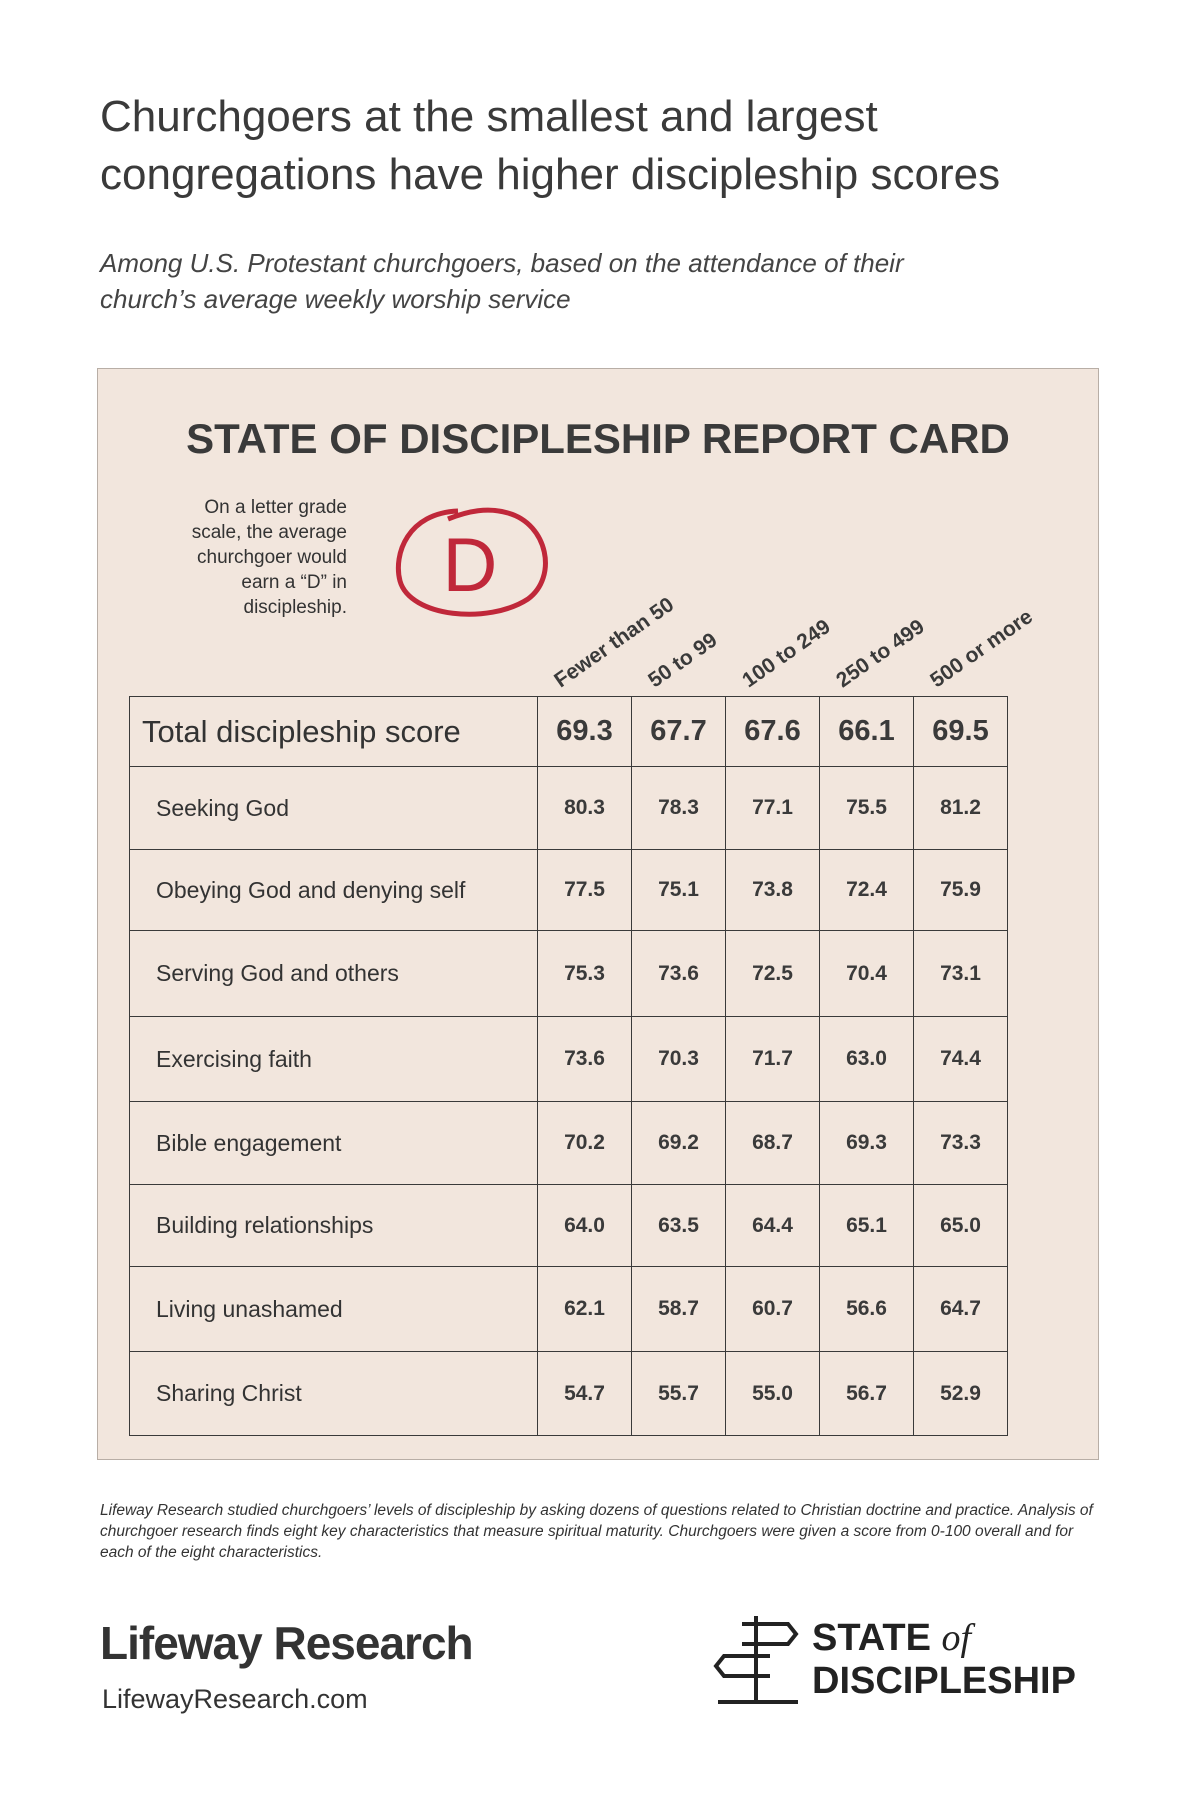 Image resolution: width=1200 pixels, height=1800 pixels. I want to click on score-value: 52.9, so click(960, 1393).